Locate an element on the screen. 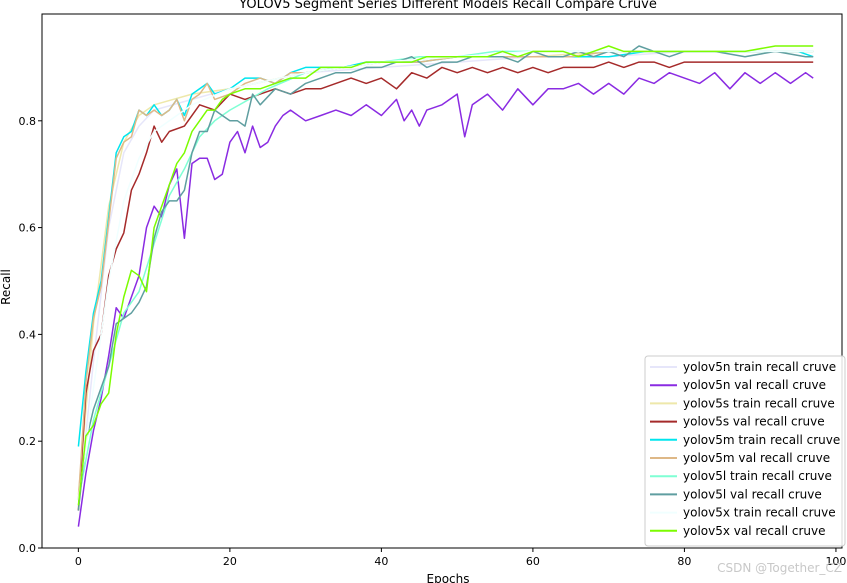  legend-label: yolov5n val recall cruve is located at coordinates (754, 385).